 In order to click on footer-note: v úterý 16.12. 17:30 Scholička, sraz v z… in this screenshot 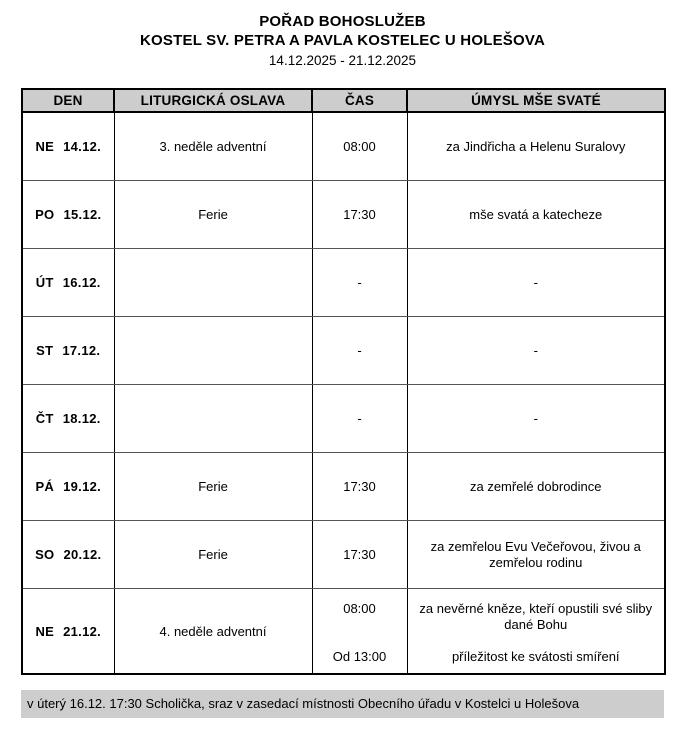, I will do `click(342, 704)`.